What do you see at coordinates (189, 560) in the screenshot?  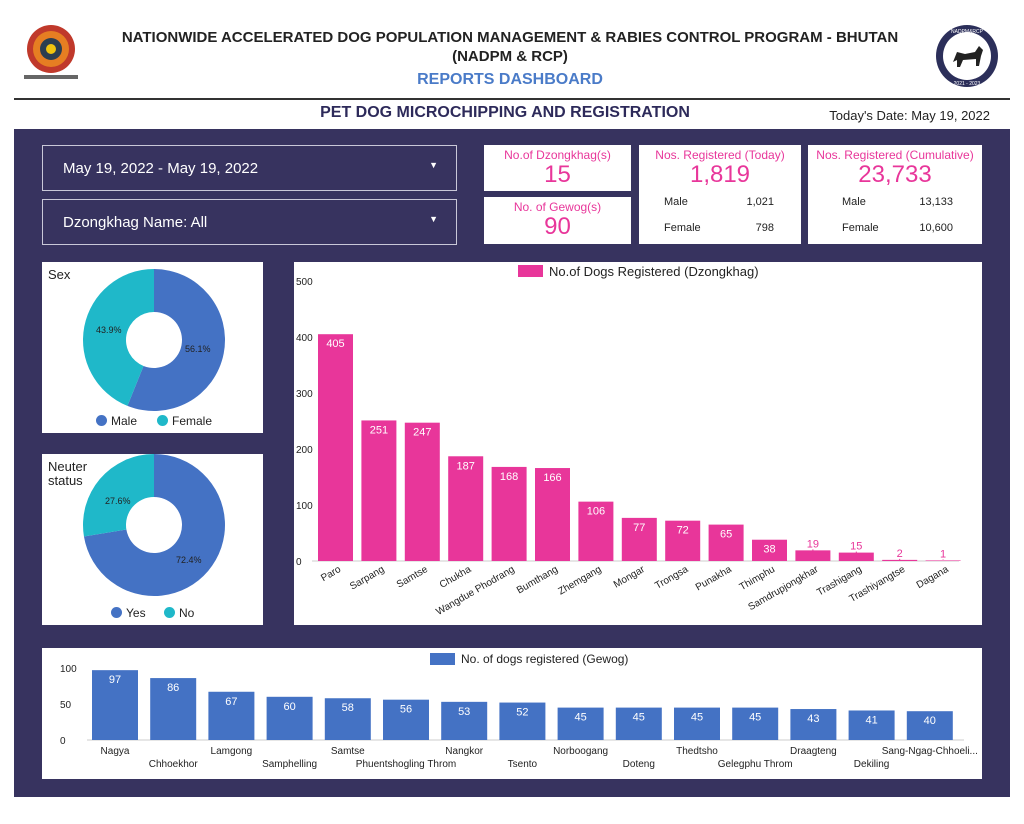 I see `donut-label: 72.4%` at bounding box center [189, 560].